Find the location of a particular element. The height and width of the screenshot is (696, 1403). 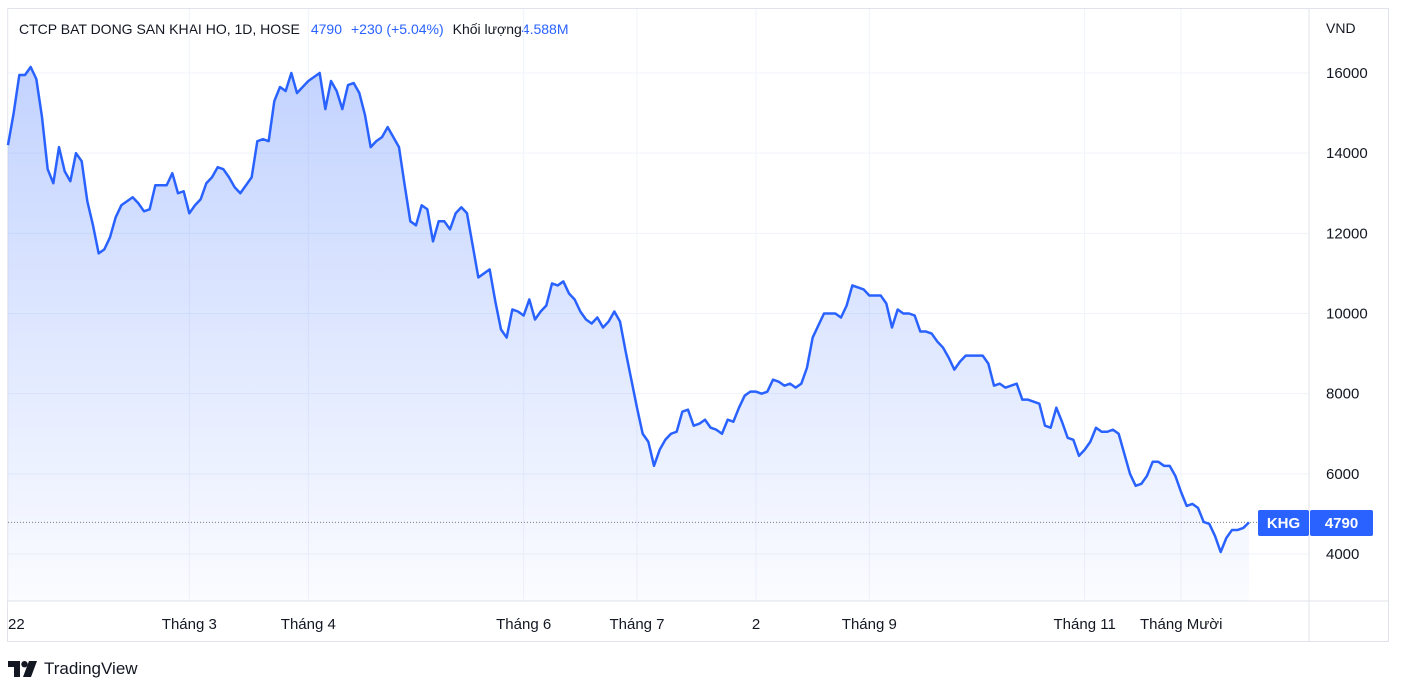

brand-name: TradingView is located at coordinates (91, 668).